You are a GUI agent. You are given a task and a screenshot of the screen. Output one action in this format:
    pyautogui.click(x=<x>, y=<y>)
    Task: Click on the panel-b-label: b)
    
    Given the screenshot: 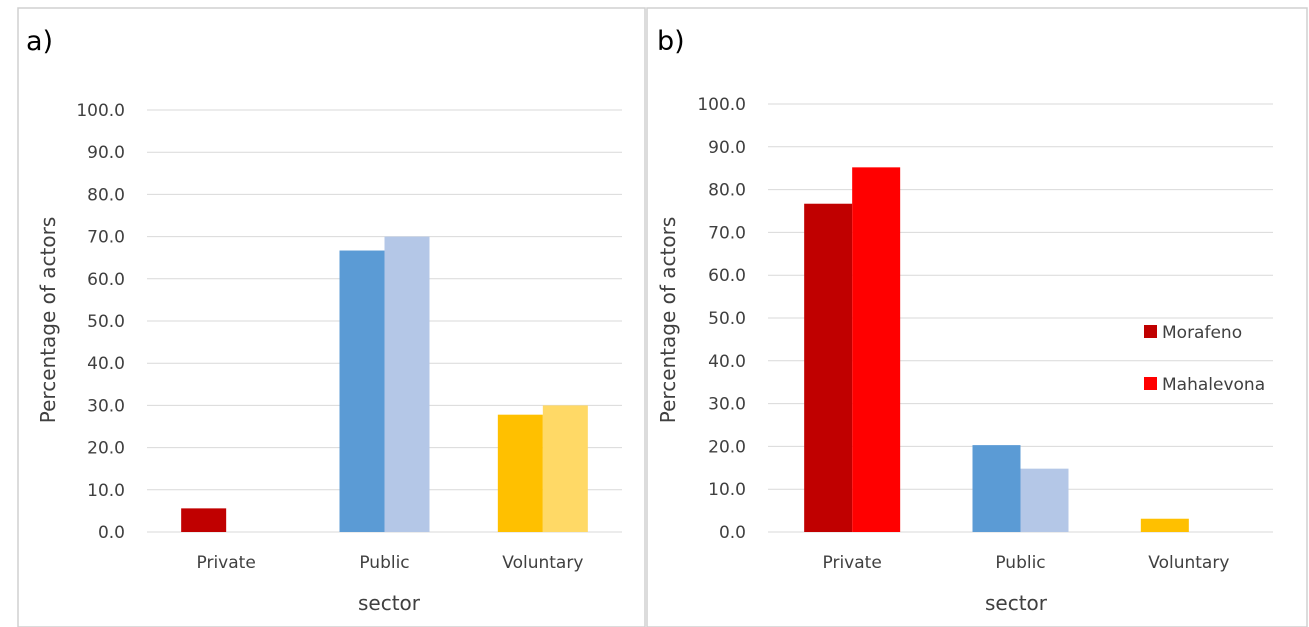 What is the action you would take?
    pyautogui.click(x=671, y=41)
    